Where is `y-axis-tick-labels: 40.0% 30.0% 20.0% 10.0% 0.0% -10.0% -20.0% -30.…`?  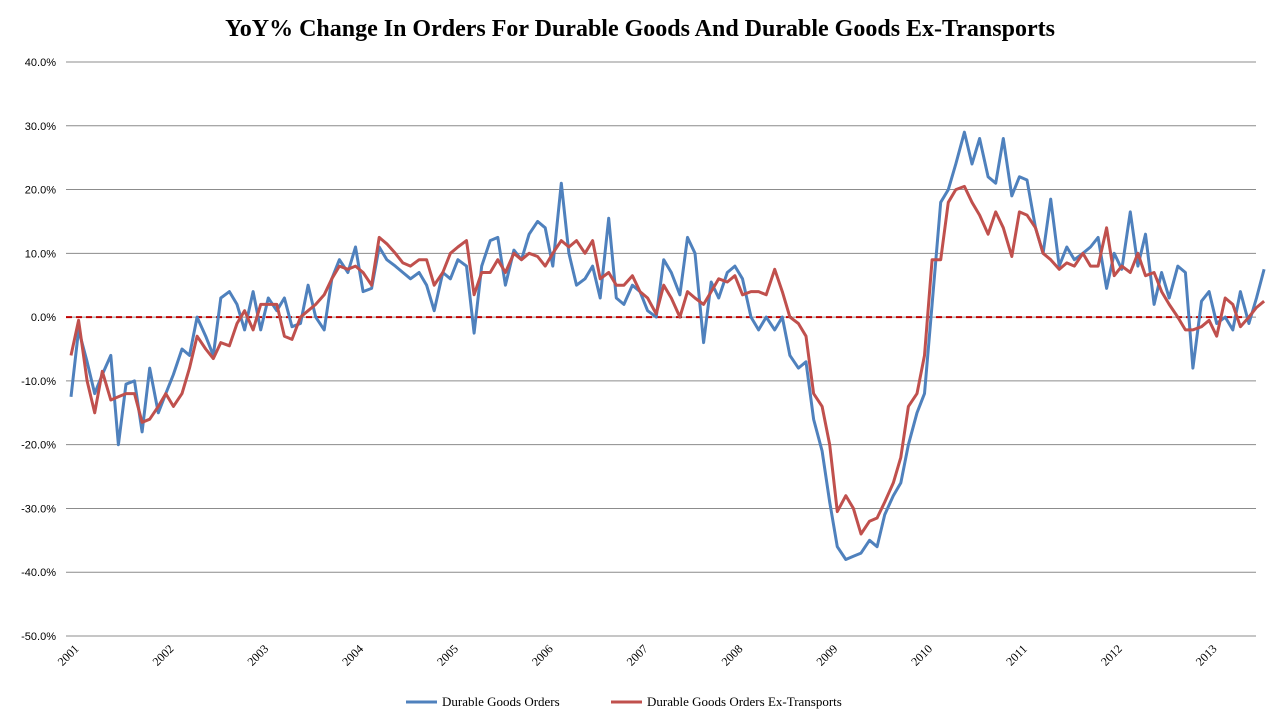 y-axis-tick-labels: 40.0% 30.0% 20.0% 10.0% 0.0% -10.0% -20.0% -30.… is located at coordinates (38, 350).